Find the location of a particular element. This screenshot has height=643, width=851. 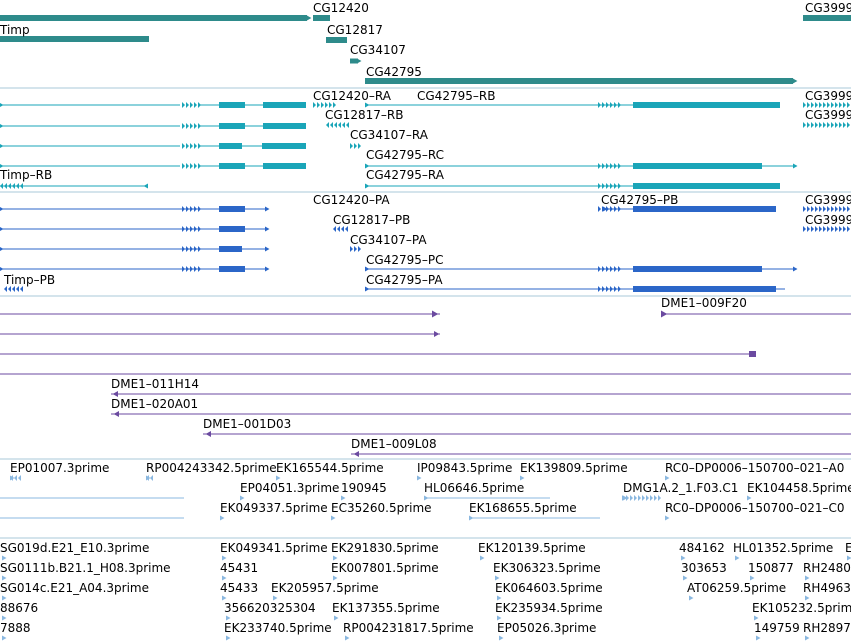

rna-CG42795-RB-exon is located at coordinates (706, 105).